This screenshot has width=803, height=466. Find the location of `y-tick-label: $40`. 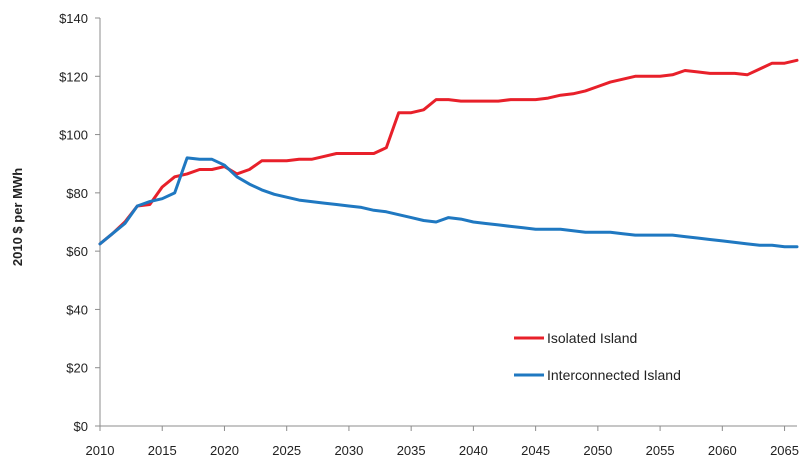

y-tick-label: $40 is located at coordinates (77, 309).